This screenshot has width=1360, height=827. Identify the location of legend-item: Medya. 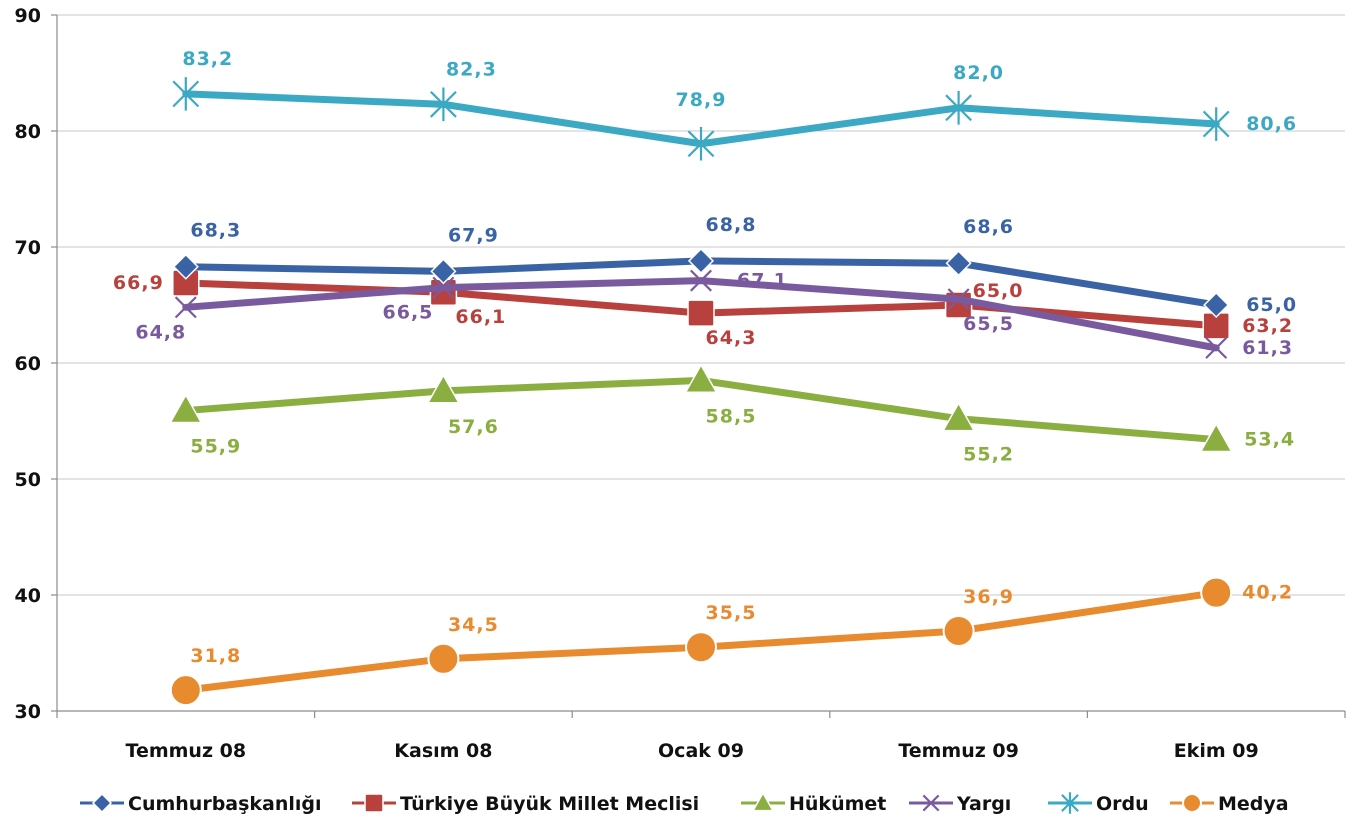
(1229, 804).